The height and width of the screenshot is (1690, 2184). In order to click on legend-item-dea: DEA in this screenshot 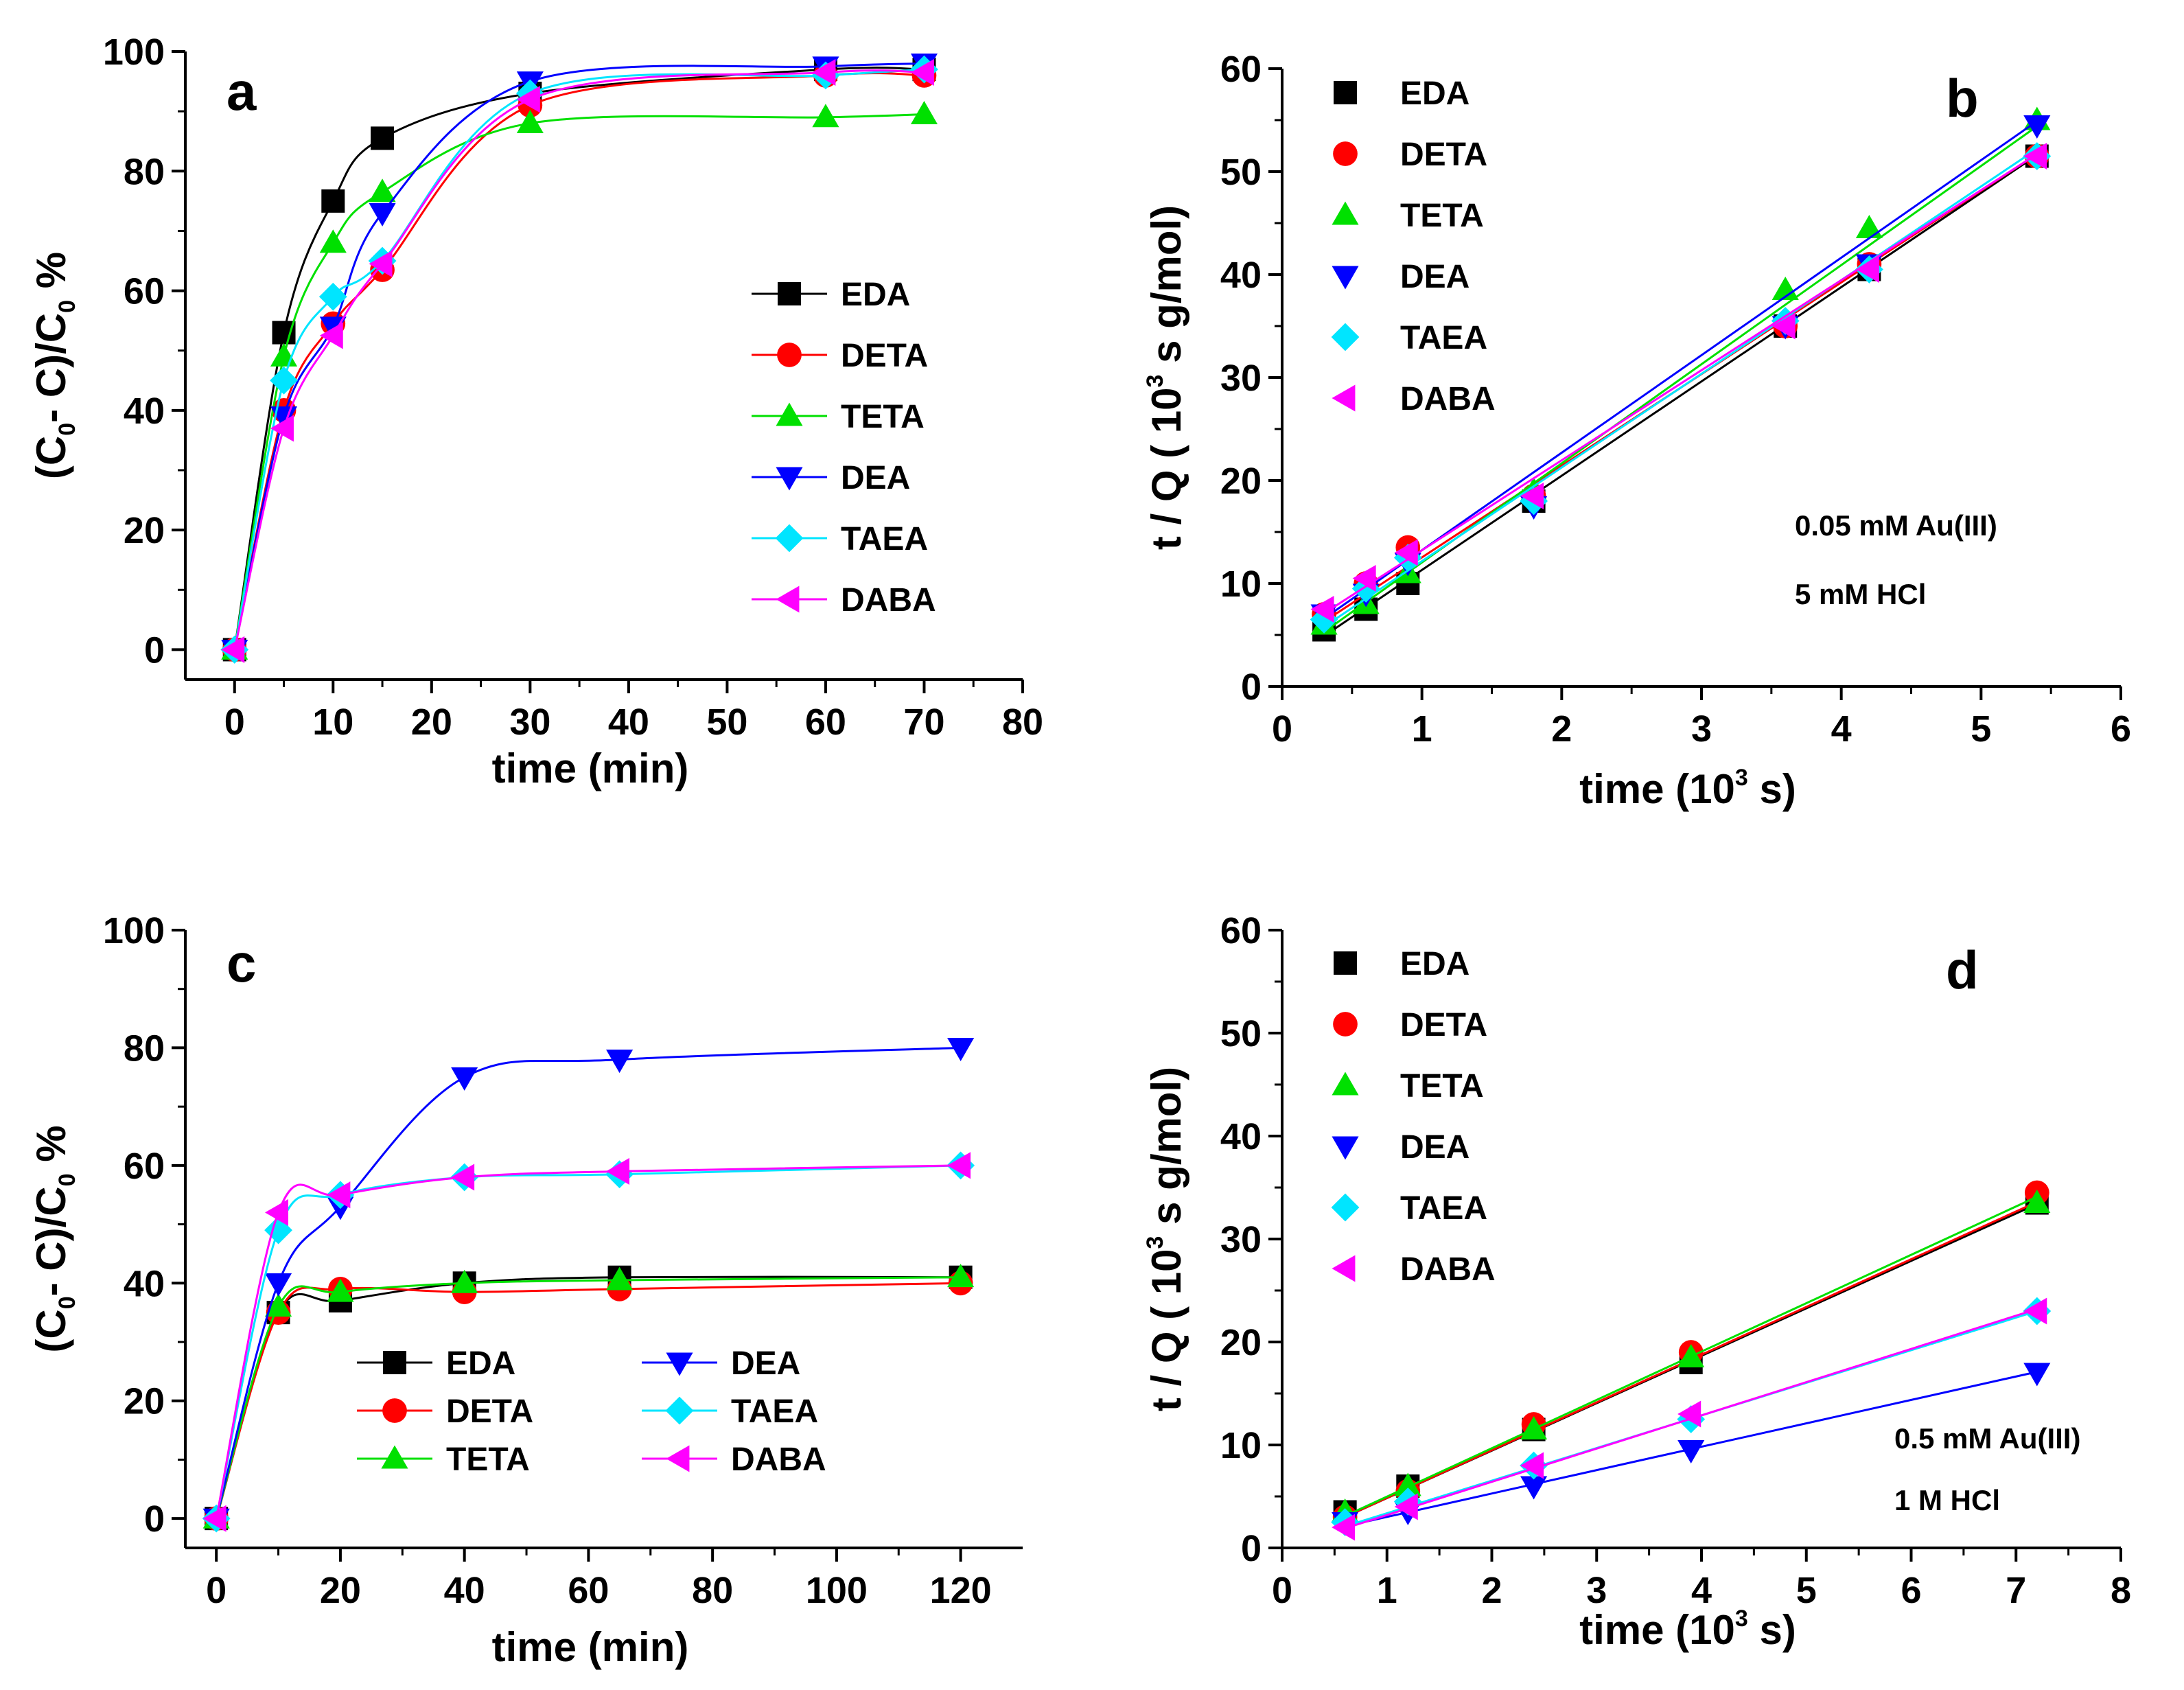, I will do `click(721, 1363)`.